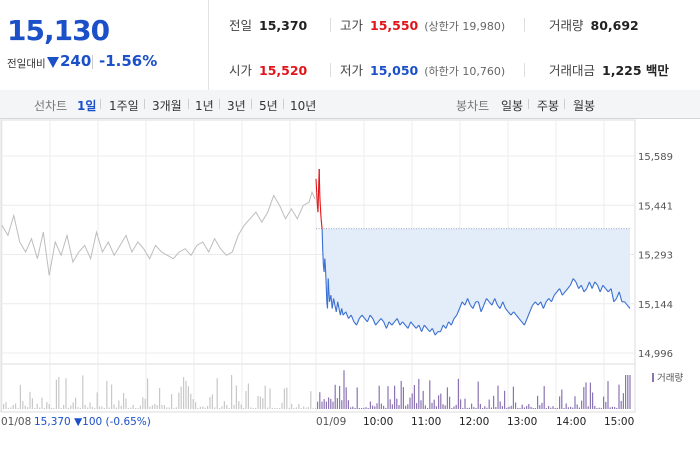 Image resolution: width=700 pixels, height=450 pixels. I want to click on y-tick-label: 15,589, so click(655, 157).